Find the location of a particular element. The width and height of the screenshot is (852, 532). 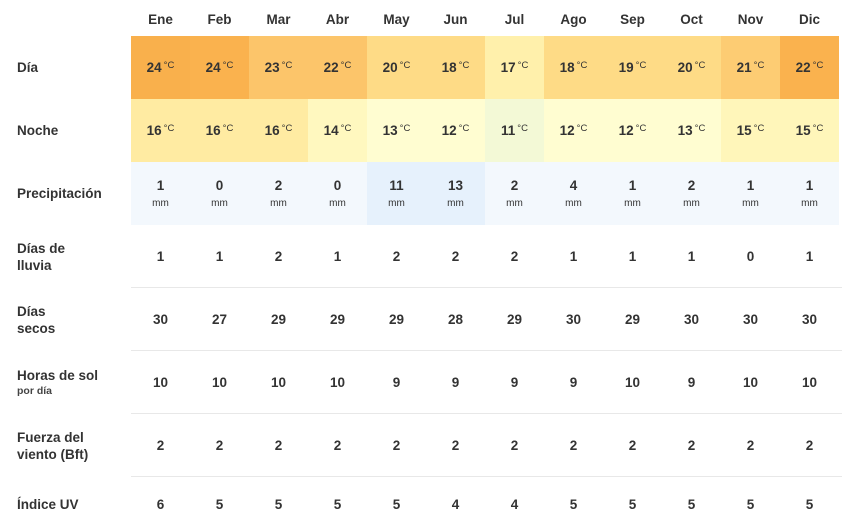

temp-value: 19 °C is located at coordinates (633, 67).